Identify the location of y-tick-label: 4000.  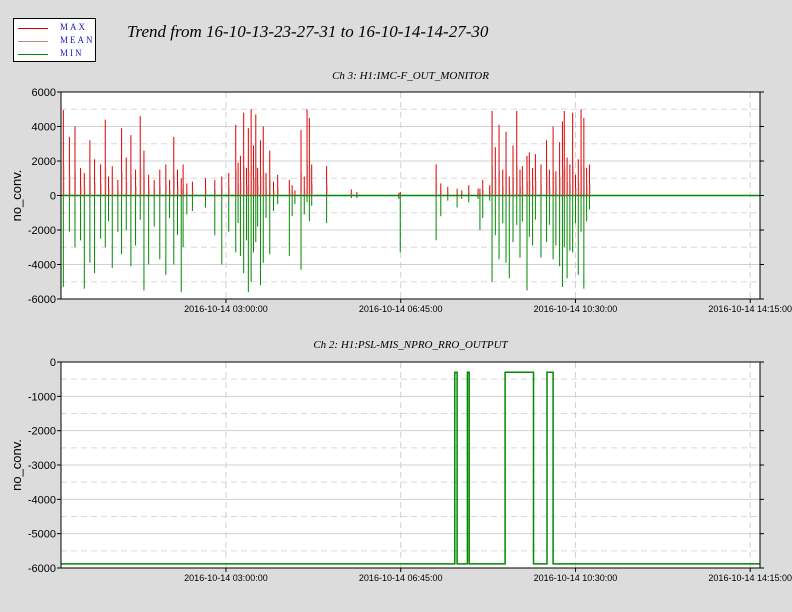
(44, 128).